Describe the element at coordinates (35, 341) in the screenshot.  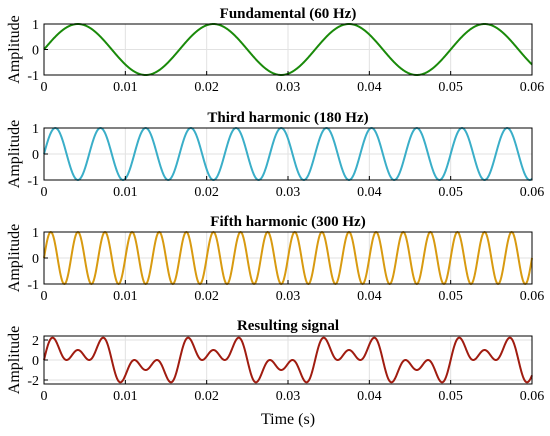
I see `y-tick-label: 2` at that location.